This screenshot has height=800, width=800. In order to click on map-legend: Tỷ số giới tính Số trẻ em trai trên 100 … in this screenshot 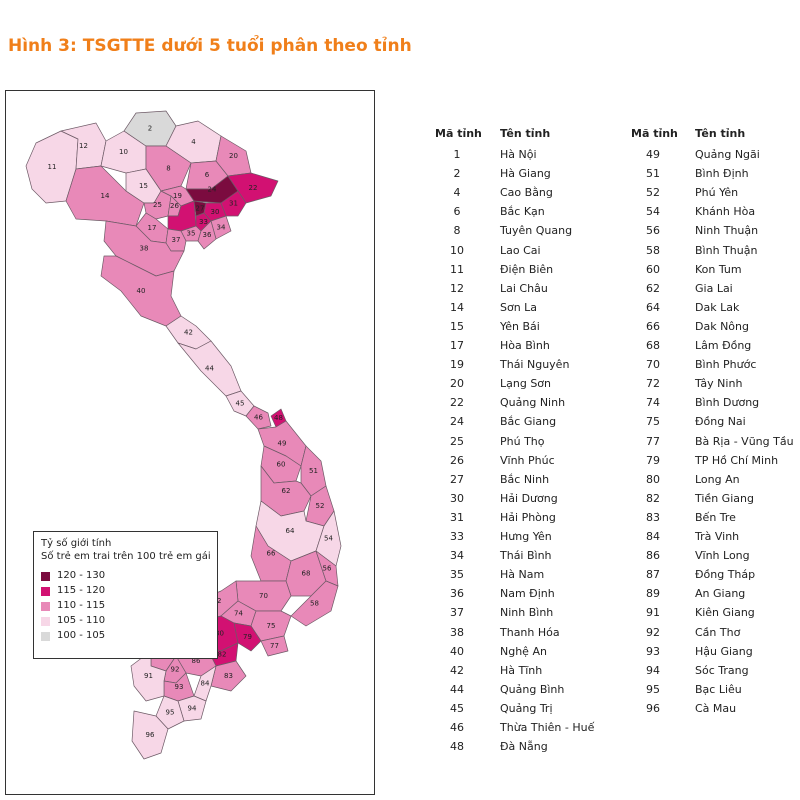, I will do `click(125, 595)`.